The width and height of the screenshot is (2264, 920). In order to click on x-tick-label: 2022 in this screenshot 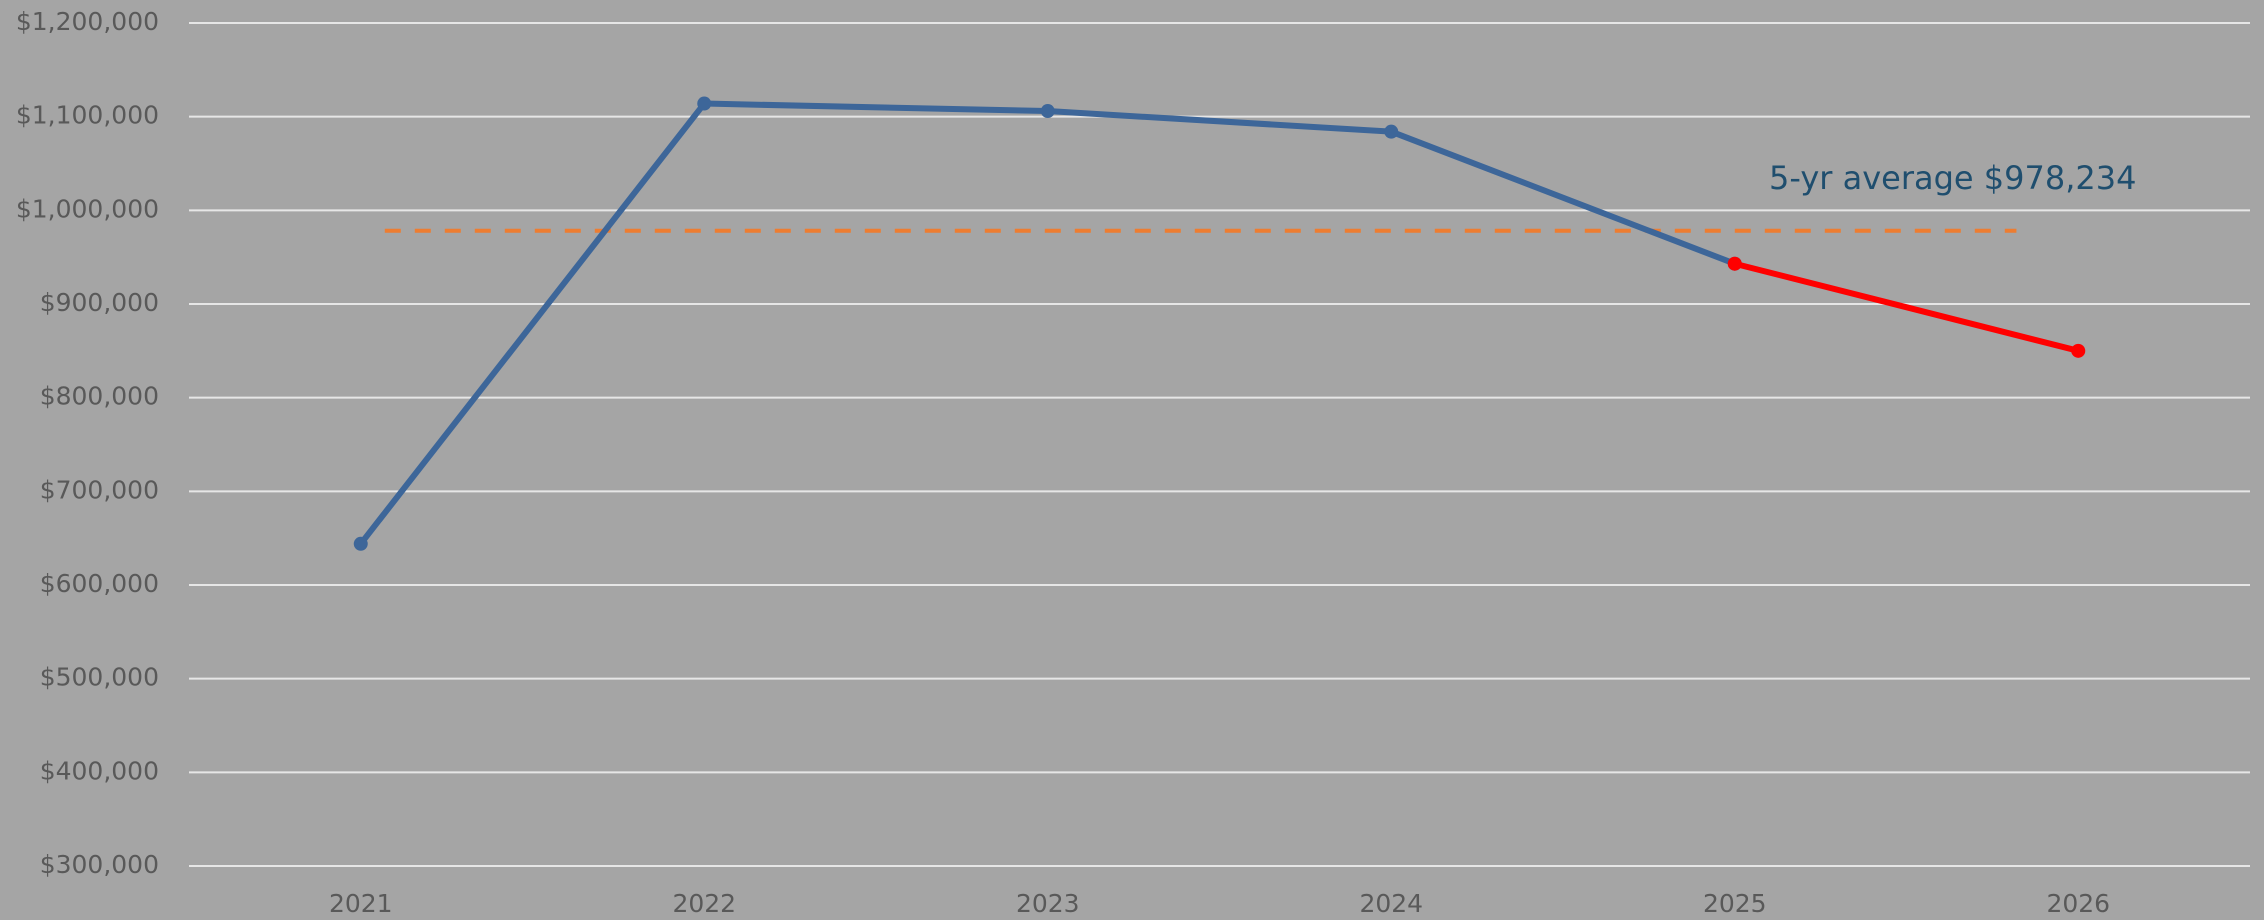, I will do `click(704, 903)`.